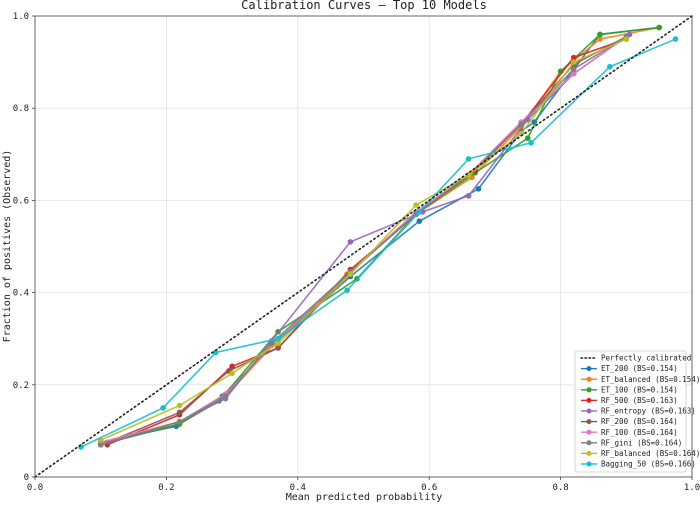  I want to click on chart-title: Calibration Curves — Top 10 Models, so click(364, 6).